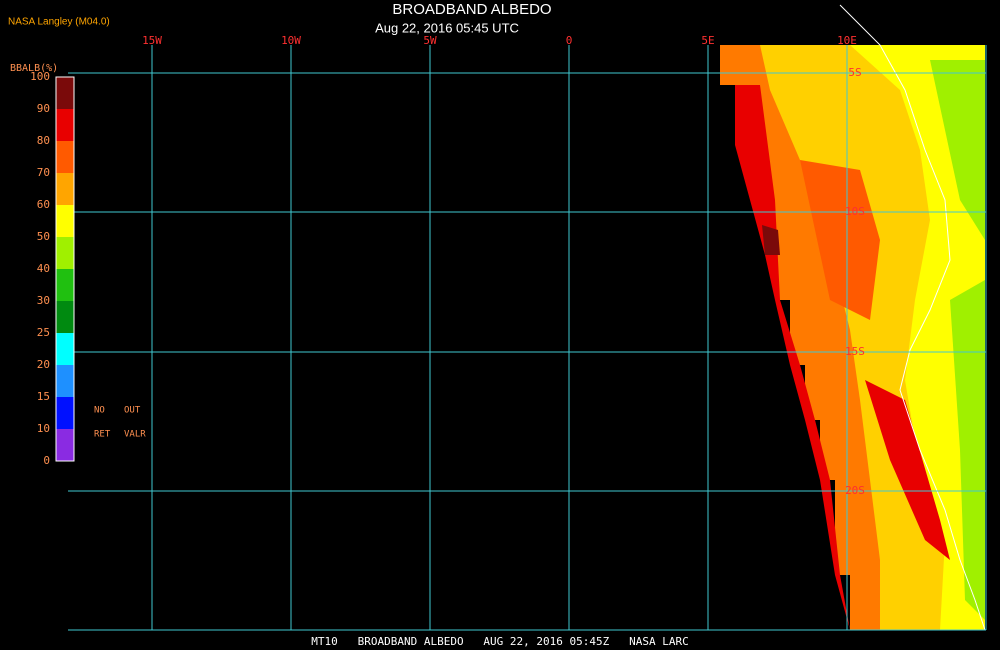 The height and width of the screenshot is (650, 1000). I want to click on legend-note: OUT, so click(132, 411).